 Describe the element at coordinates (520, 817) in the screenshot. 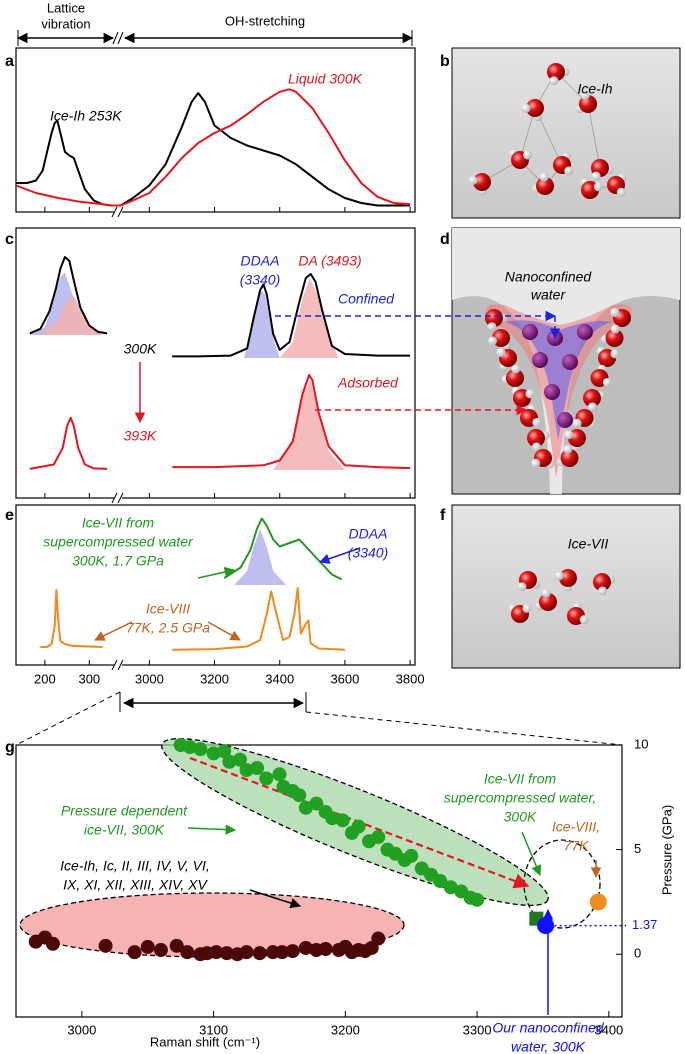

I see `annotation: 300K` at that location.